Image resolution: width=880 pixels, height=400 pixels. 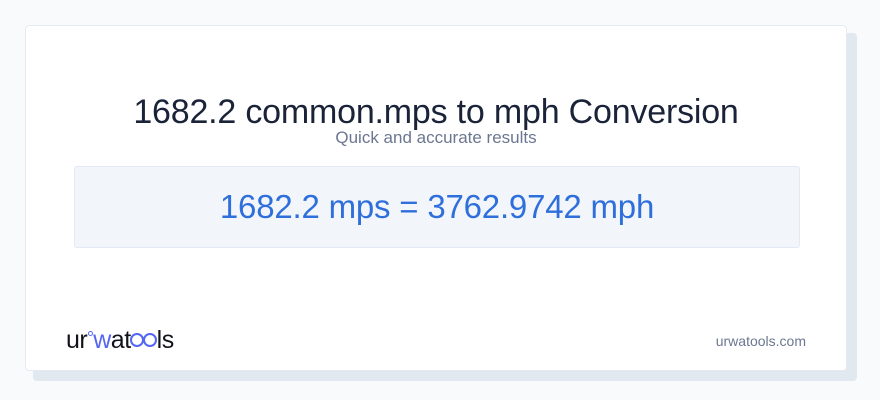 I want to click on conversion-result-text: 1682.2 mps = 3762.9742 mph, so click(x=437, y=206).